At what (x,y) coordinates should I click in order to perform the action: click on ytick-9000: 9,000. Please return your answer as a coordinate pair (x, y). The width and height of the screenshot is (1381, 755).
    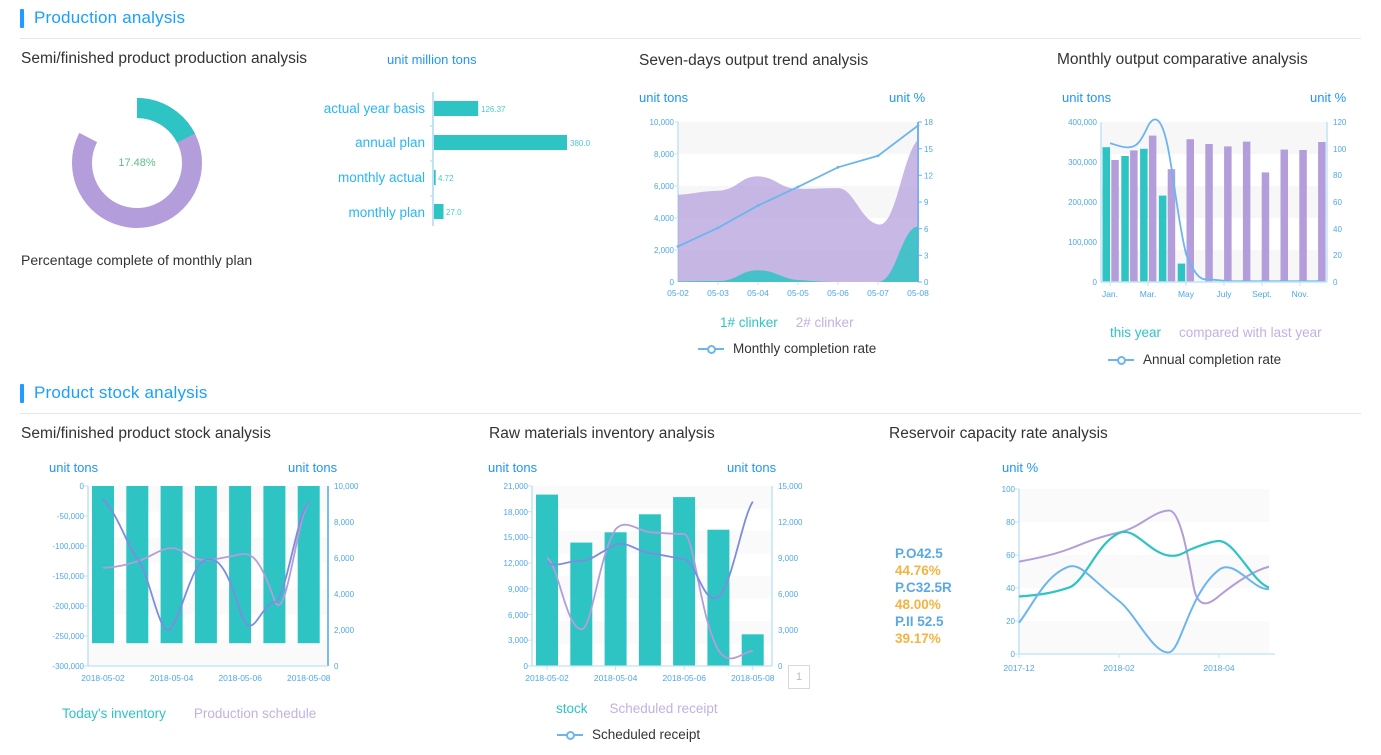
    Looking at the image, I should click on (518, 589).